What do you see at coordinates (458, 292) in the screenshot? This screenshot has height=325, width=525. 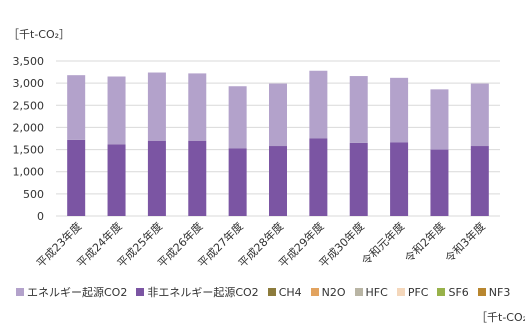 I see `legend-label: SF6` at bounding box center [458, 292].